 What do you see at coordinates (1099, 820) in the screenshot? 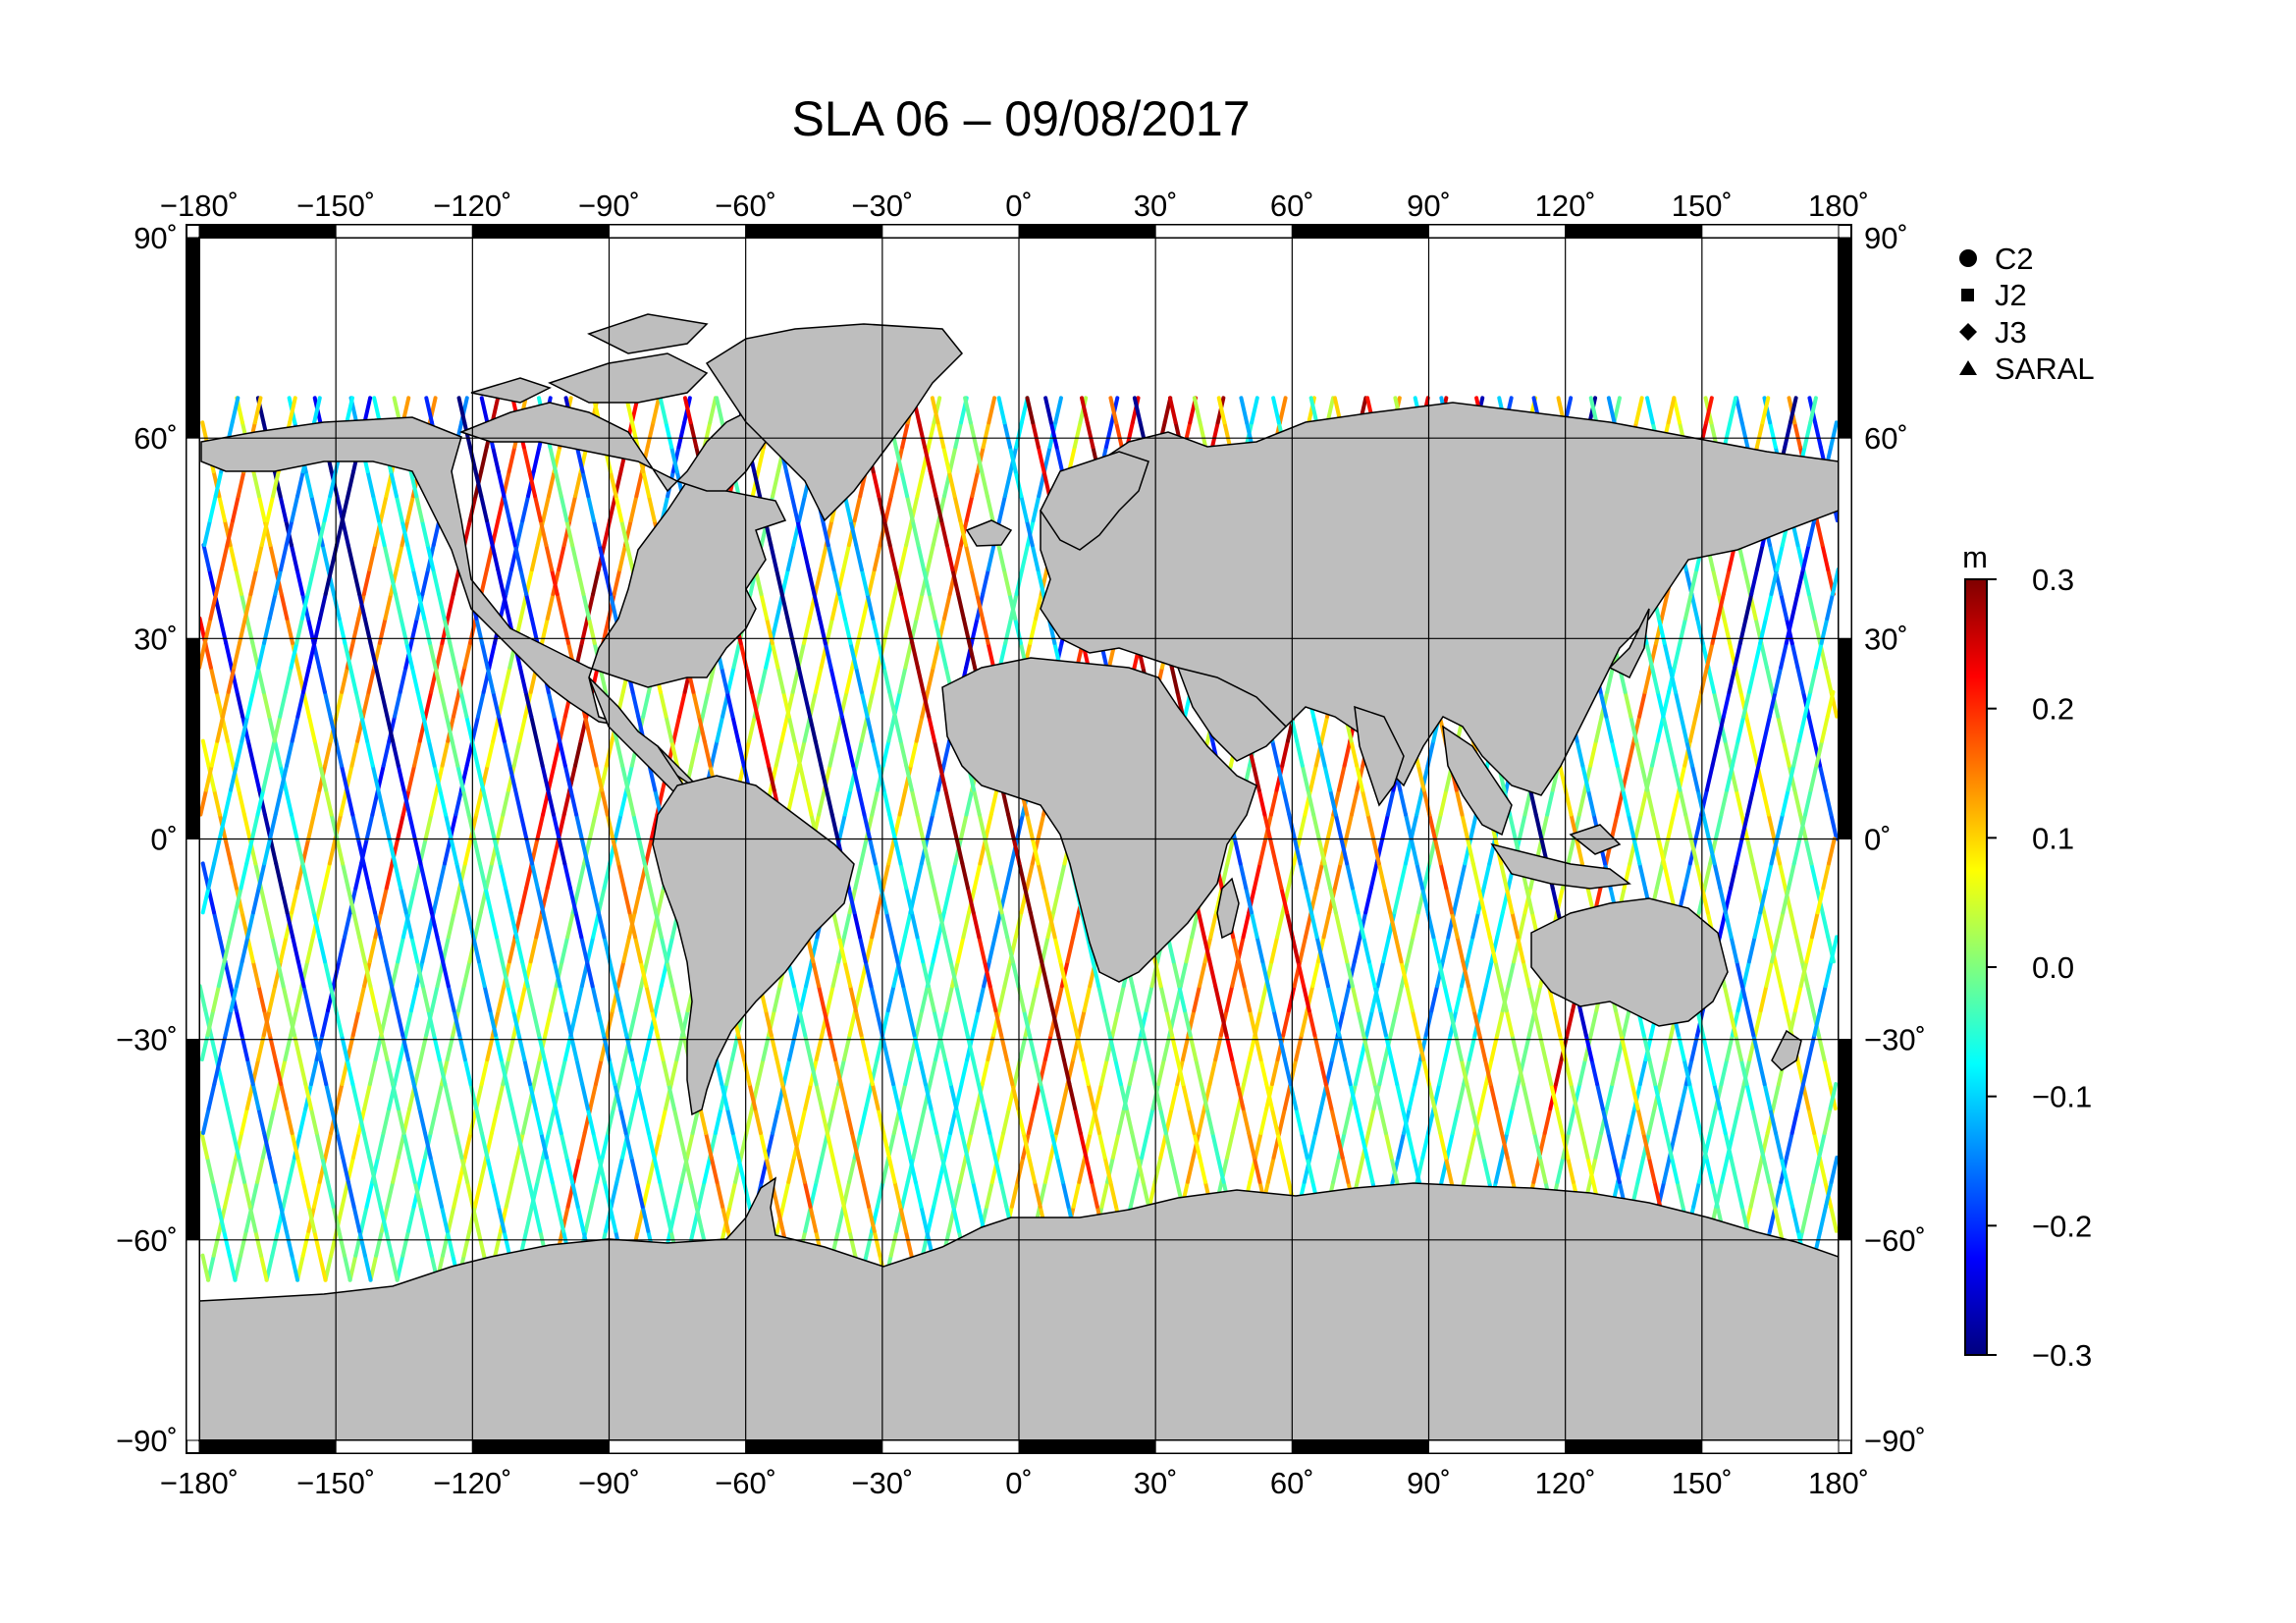
I see `land-africa` at bounding box center [1099, 820].